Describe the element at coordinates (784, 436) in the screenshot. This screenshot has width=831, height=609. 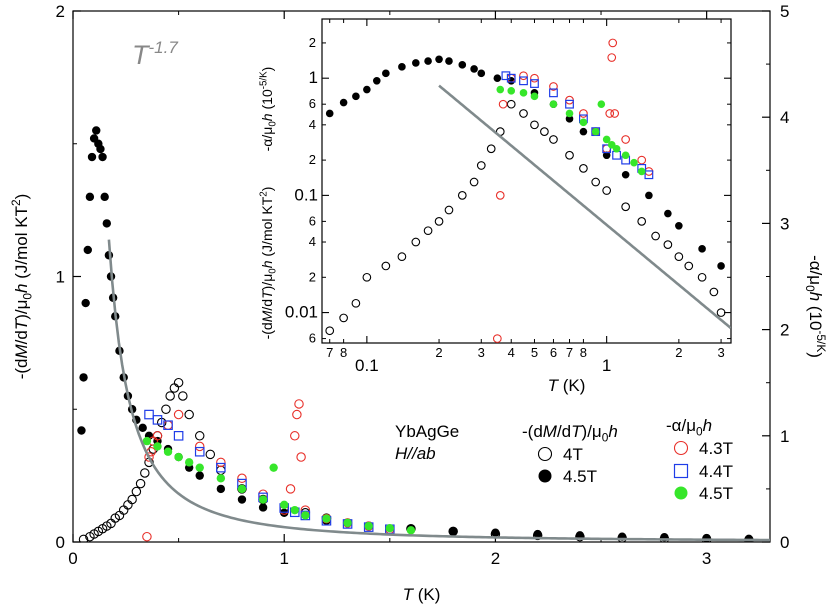
I see `y-right-tick-label: 1` at that location.